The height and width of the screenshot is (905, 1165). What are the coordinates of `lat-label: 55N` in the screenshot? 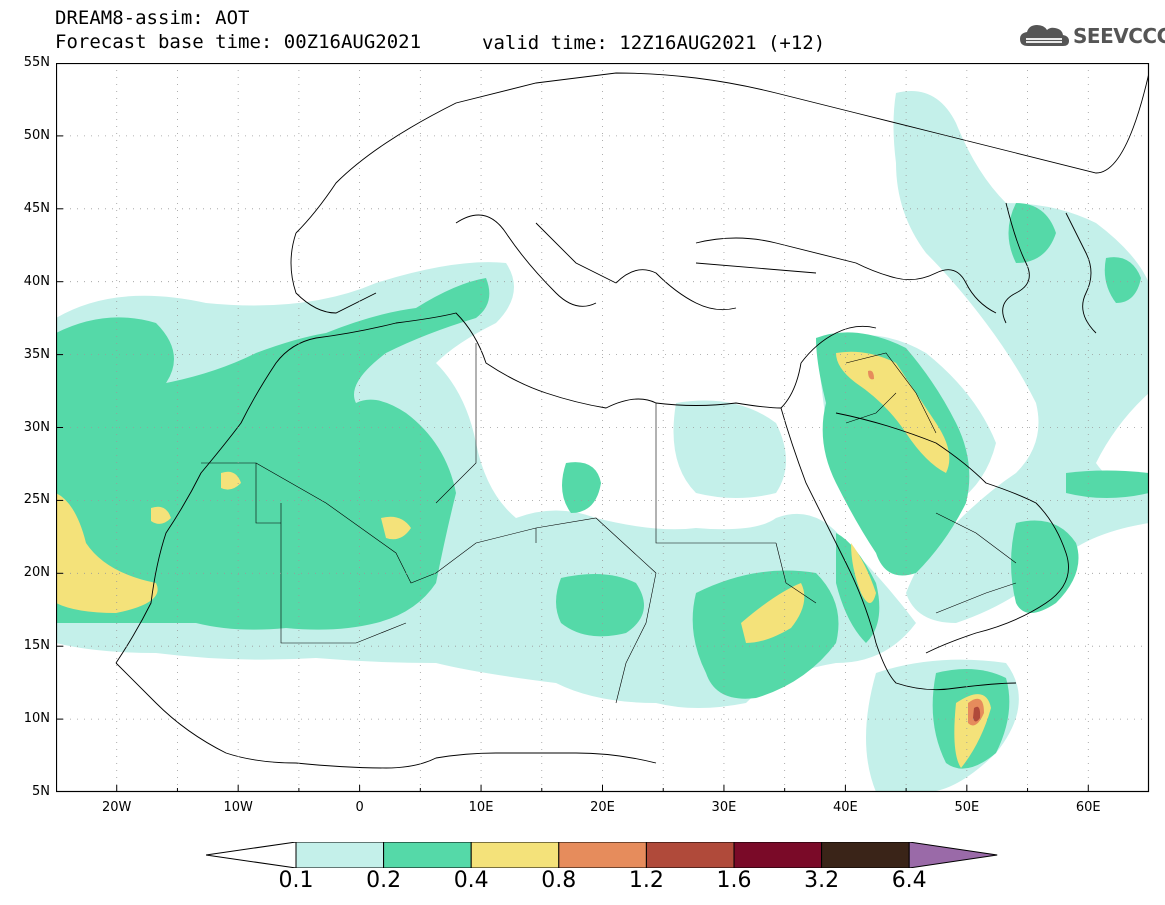 It's located at (36, 62).